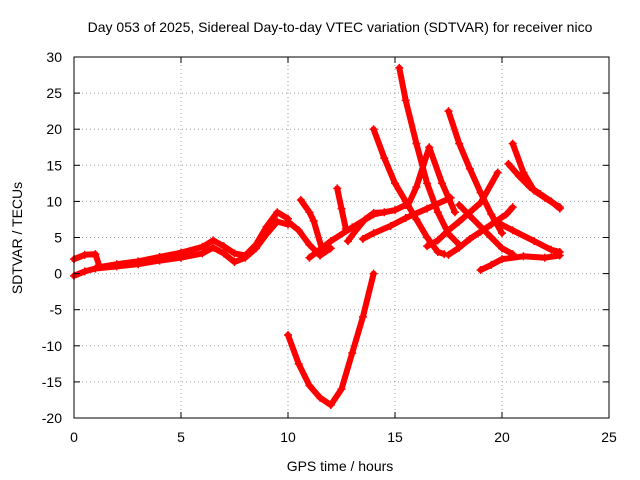 This screenshot has width=640, height=480. I want to click on data-series-arc-12.3, so click(341, 208).